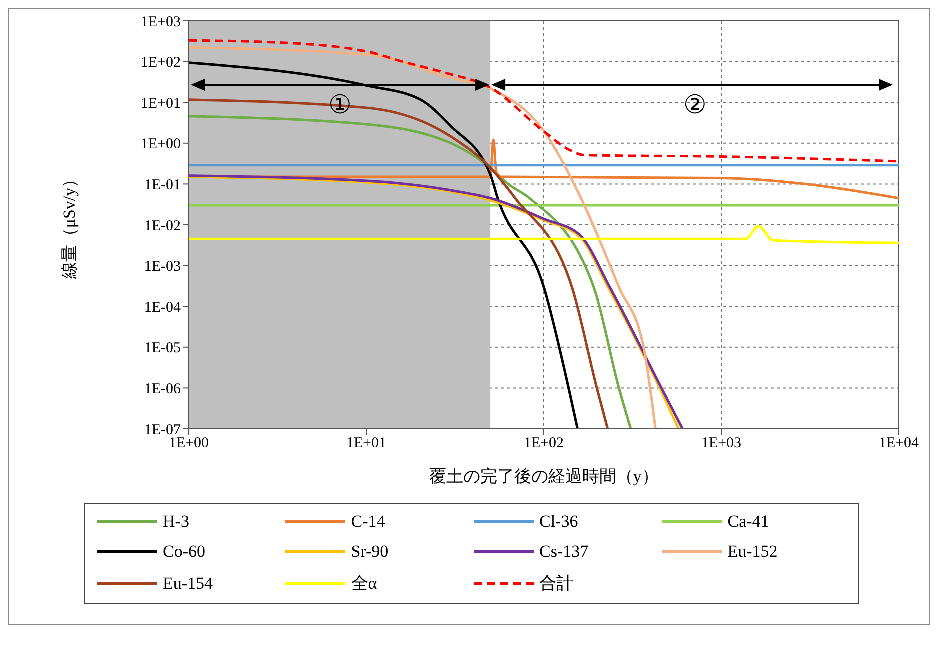  I want to click on y-tick-label: 1E+03, so click(160, 22).